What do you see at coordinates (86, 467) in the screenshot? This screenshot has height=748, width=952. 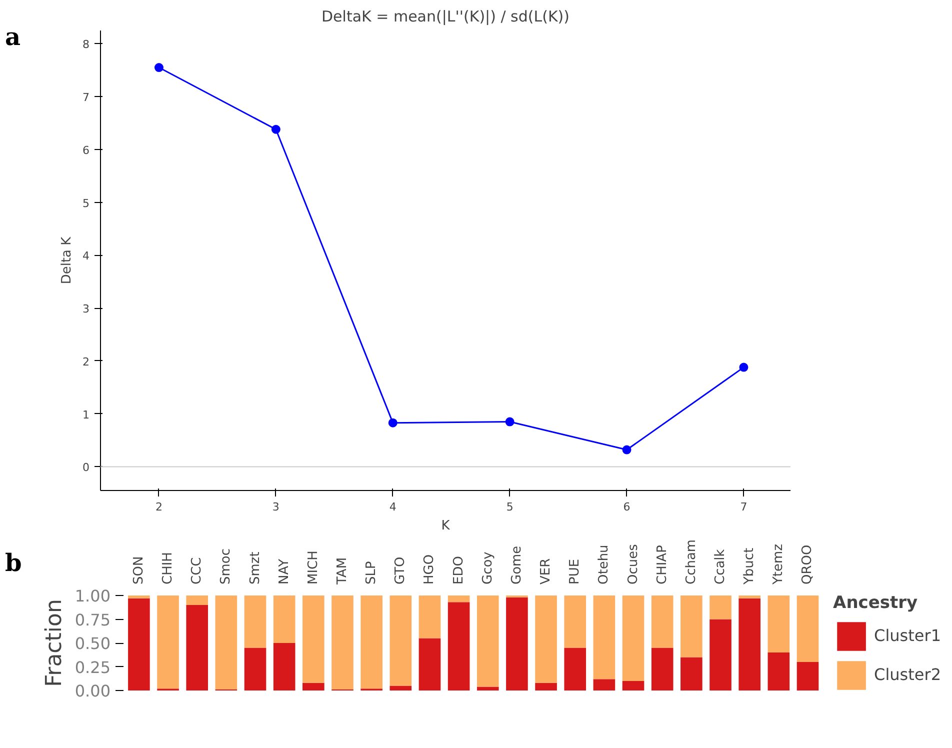 I see `y-tick-label: 0` at bounding box center [86, 467].